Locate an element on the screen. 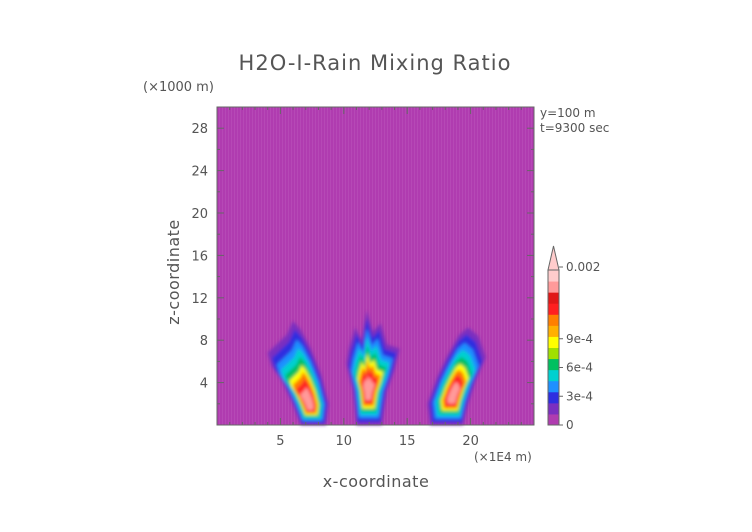  chart-title: H2O-I-Rain Mixing Ratio is located at coordinates (375, 63).